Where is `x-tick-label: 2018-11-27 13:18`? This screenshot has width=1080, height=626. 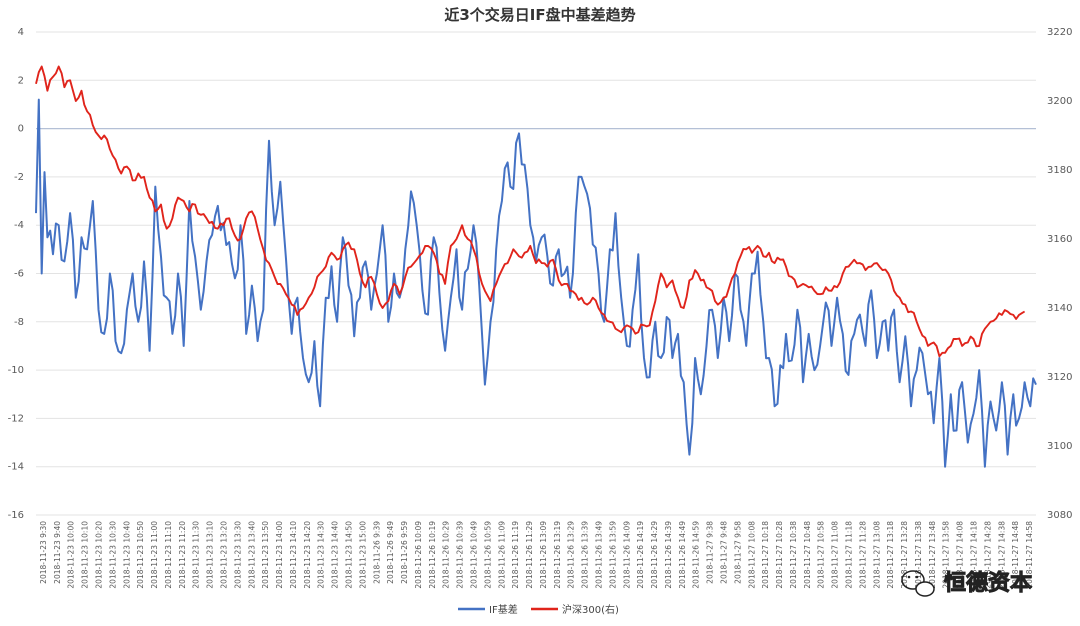
x-tick-label: 2018-11-27 13:18 is located at coordinates (890, 555).